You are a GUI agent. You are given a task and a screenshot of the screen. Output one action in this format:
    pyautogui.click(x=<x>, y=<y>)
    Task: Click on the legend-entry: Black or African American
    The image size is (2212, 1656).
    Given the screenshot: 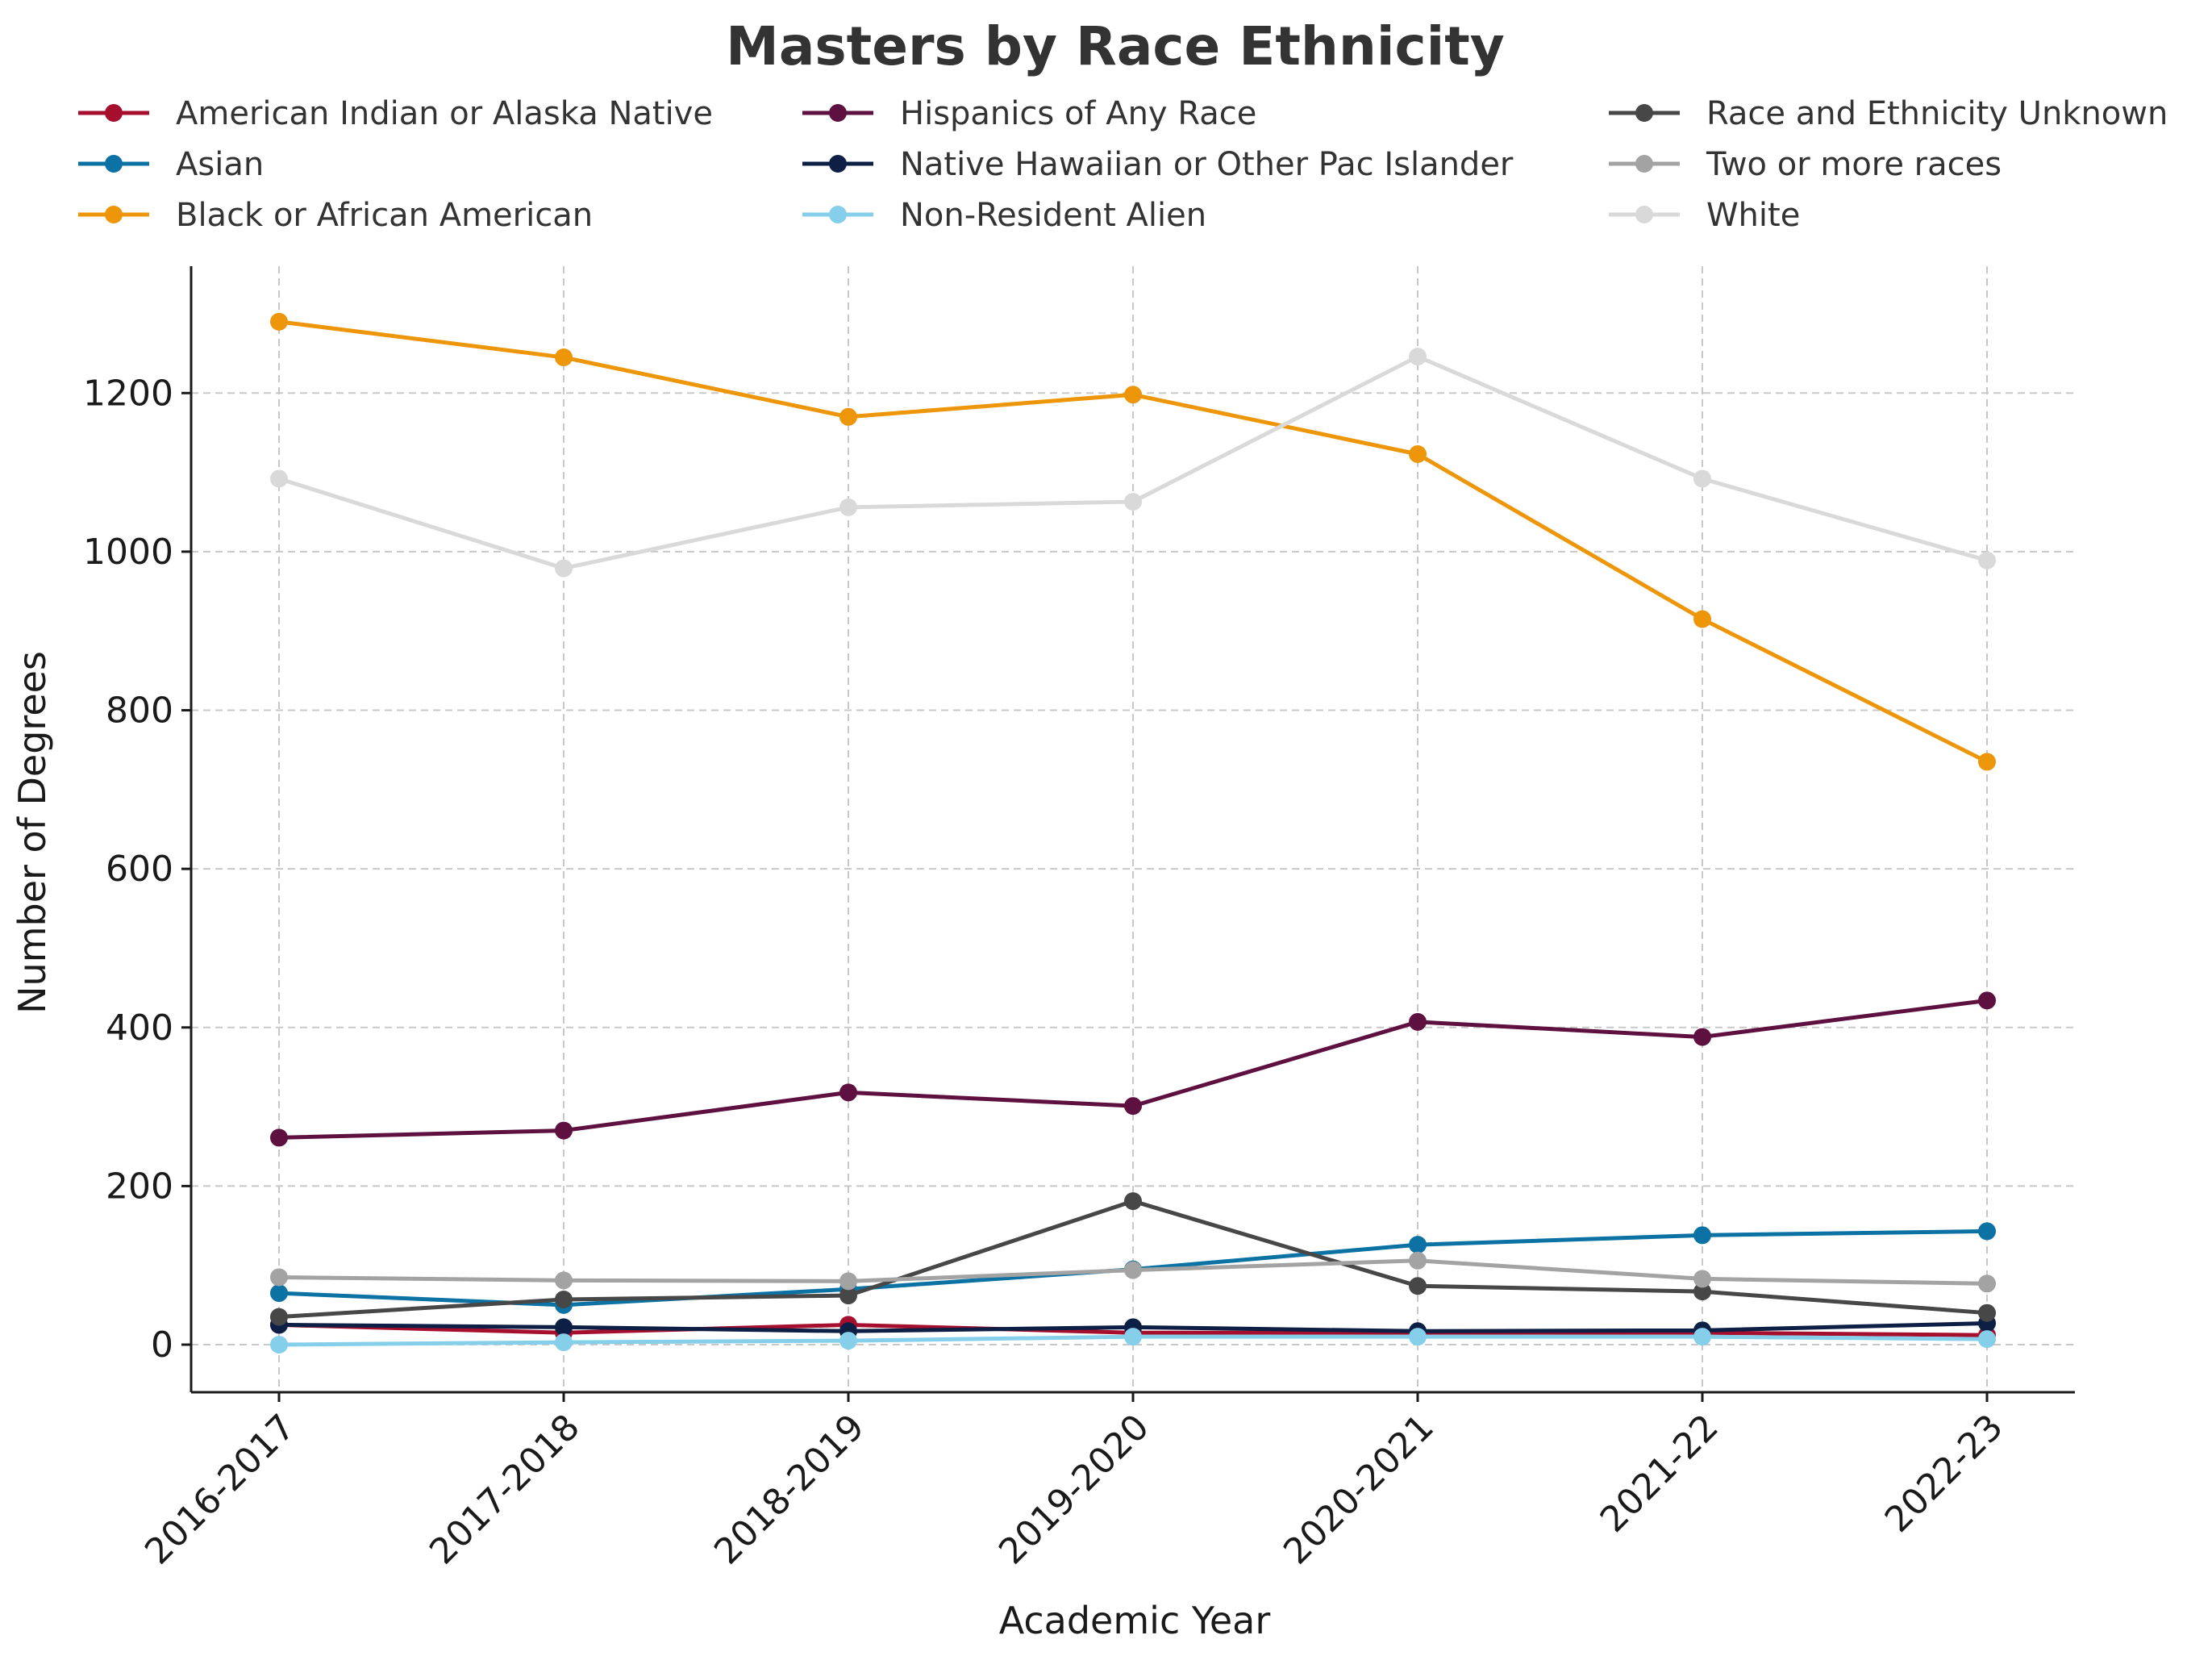 What is the action you would take?
    pyautogui.click(x=336, y=215)
    